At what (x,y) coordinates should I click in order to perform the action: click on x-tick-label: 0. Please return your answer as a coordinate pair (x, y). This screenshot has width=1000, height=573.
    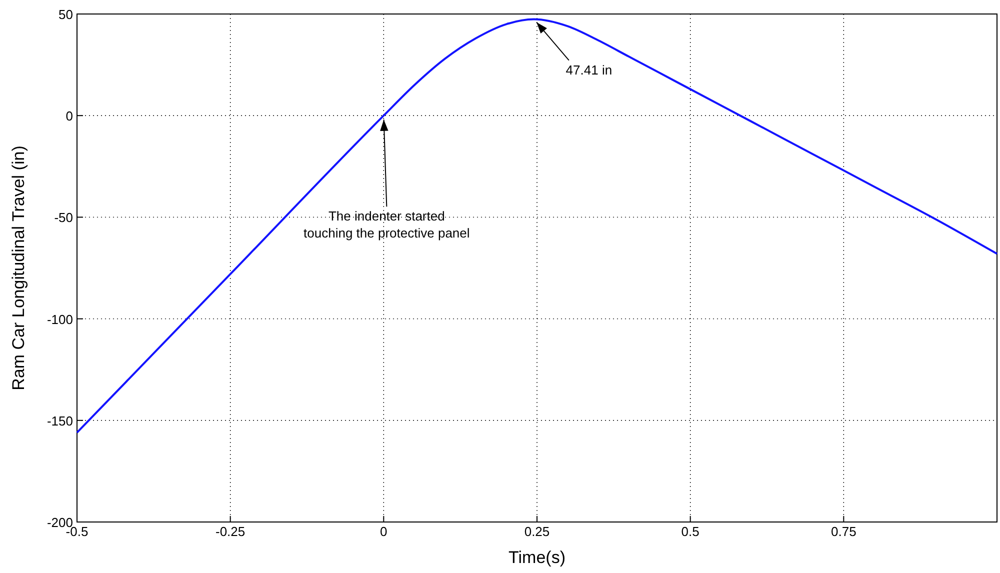
    Looking at the image, I should click on (384, 531).